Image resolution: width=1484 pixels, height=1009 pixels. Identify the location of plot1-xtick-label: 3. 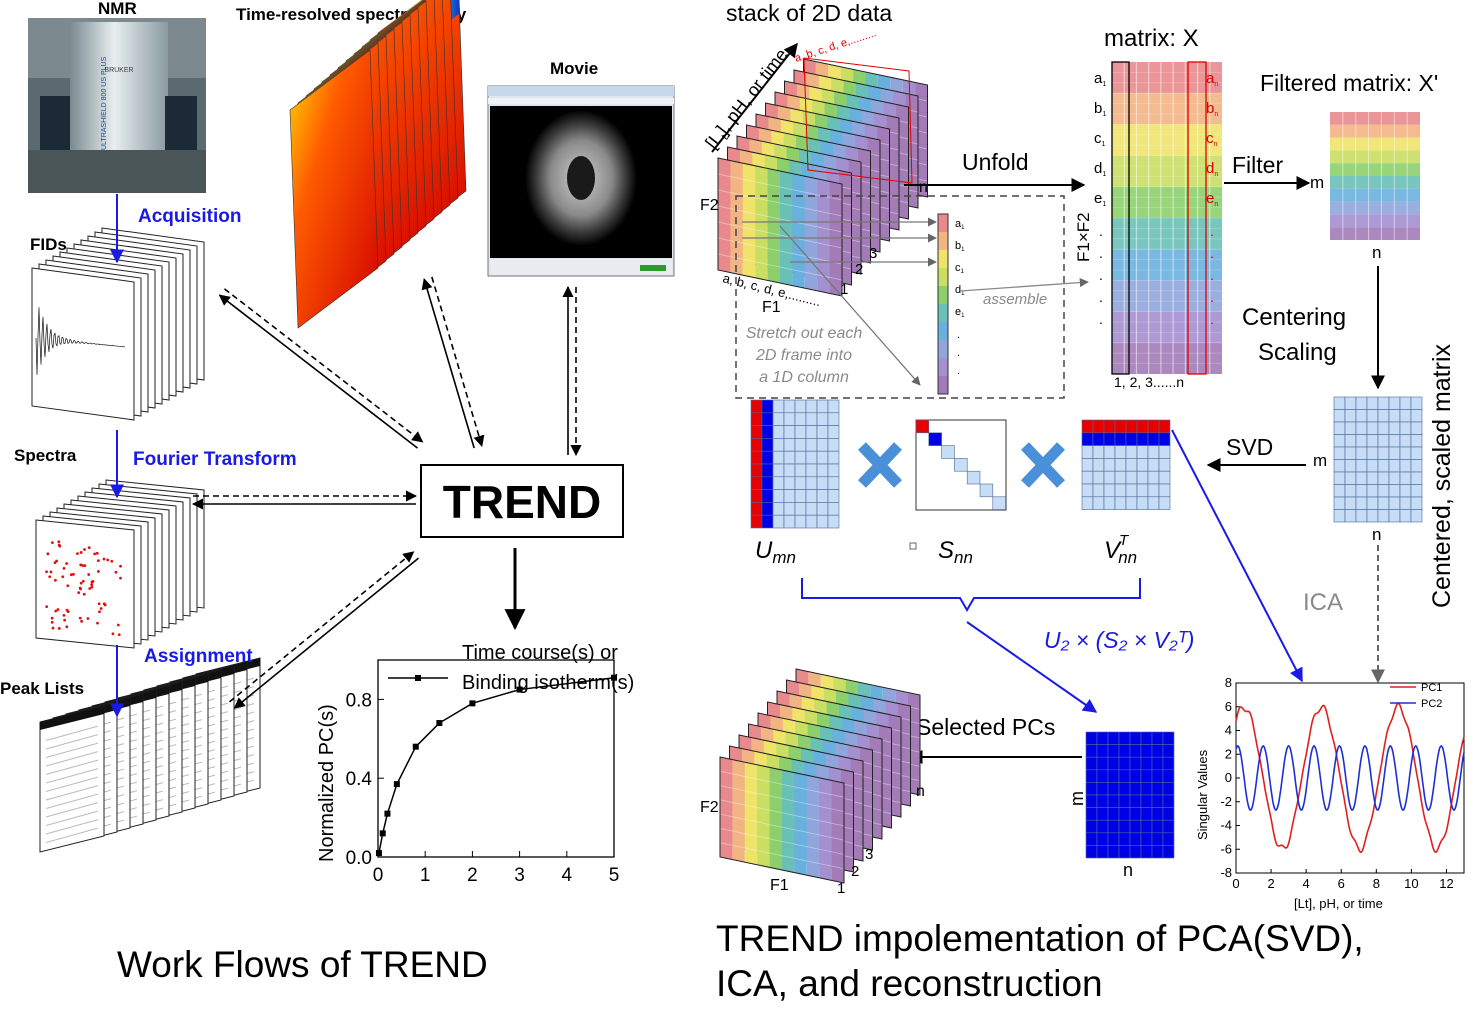
(519, 875).